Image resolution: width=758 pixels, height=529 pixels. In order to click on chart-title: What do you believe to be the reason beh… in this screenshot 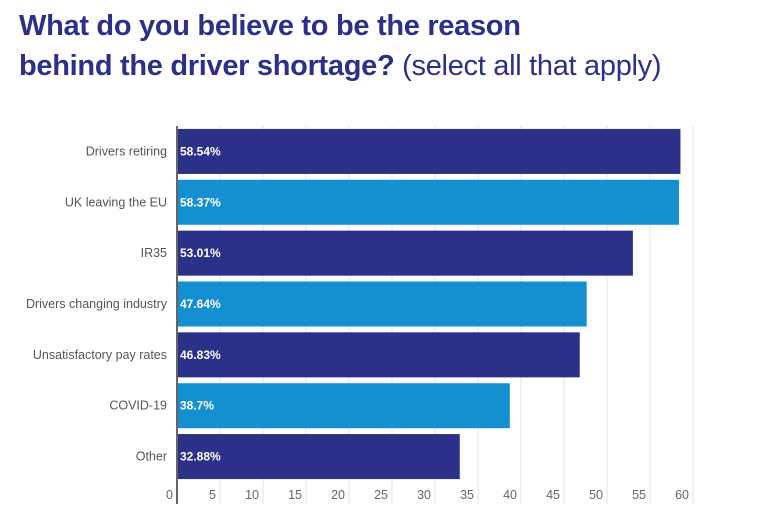, I will do `click(340, 46)`.